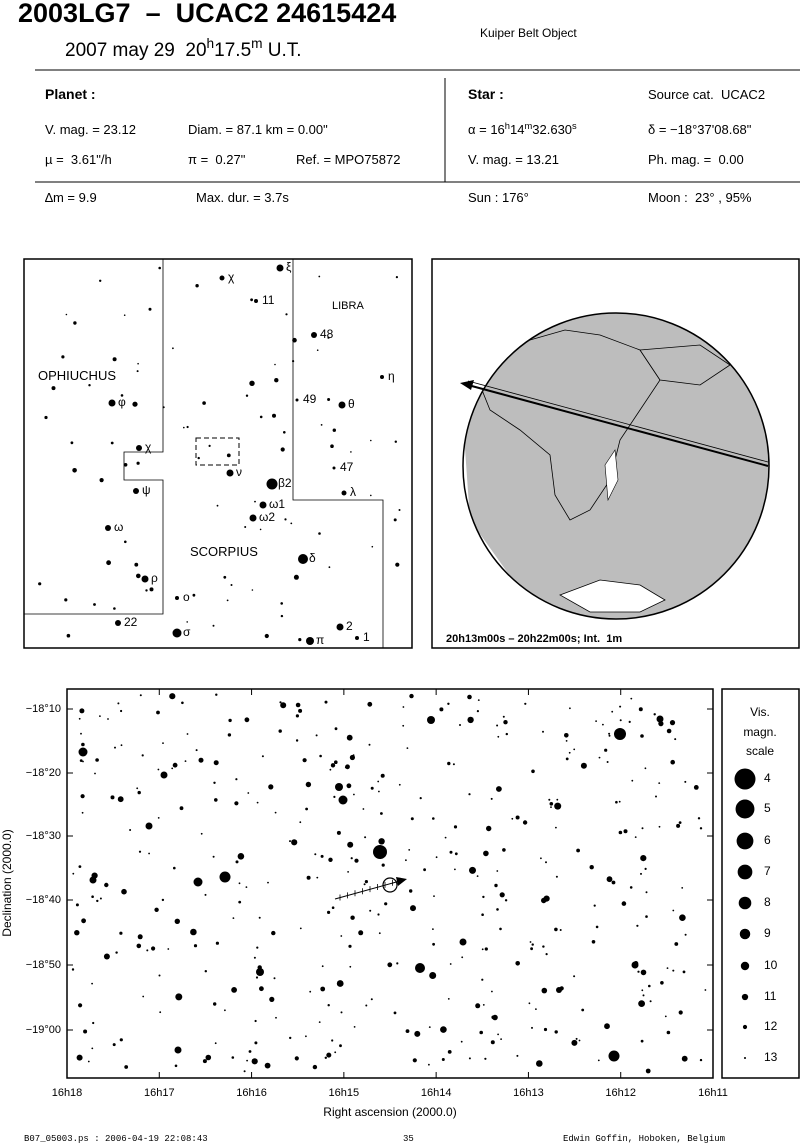  What do you see at coordinates (310, 399) in the screenshot?
I see `star-label: 49` at bounding box center [310, 399].